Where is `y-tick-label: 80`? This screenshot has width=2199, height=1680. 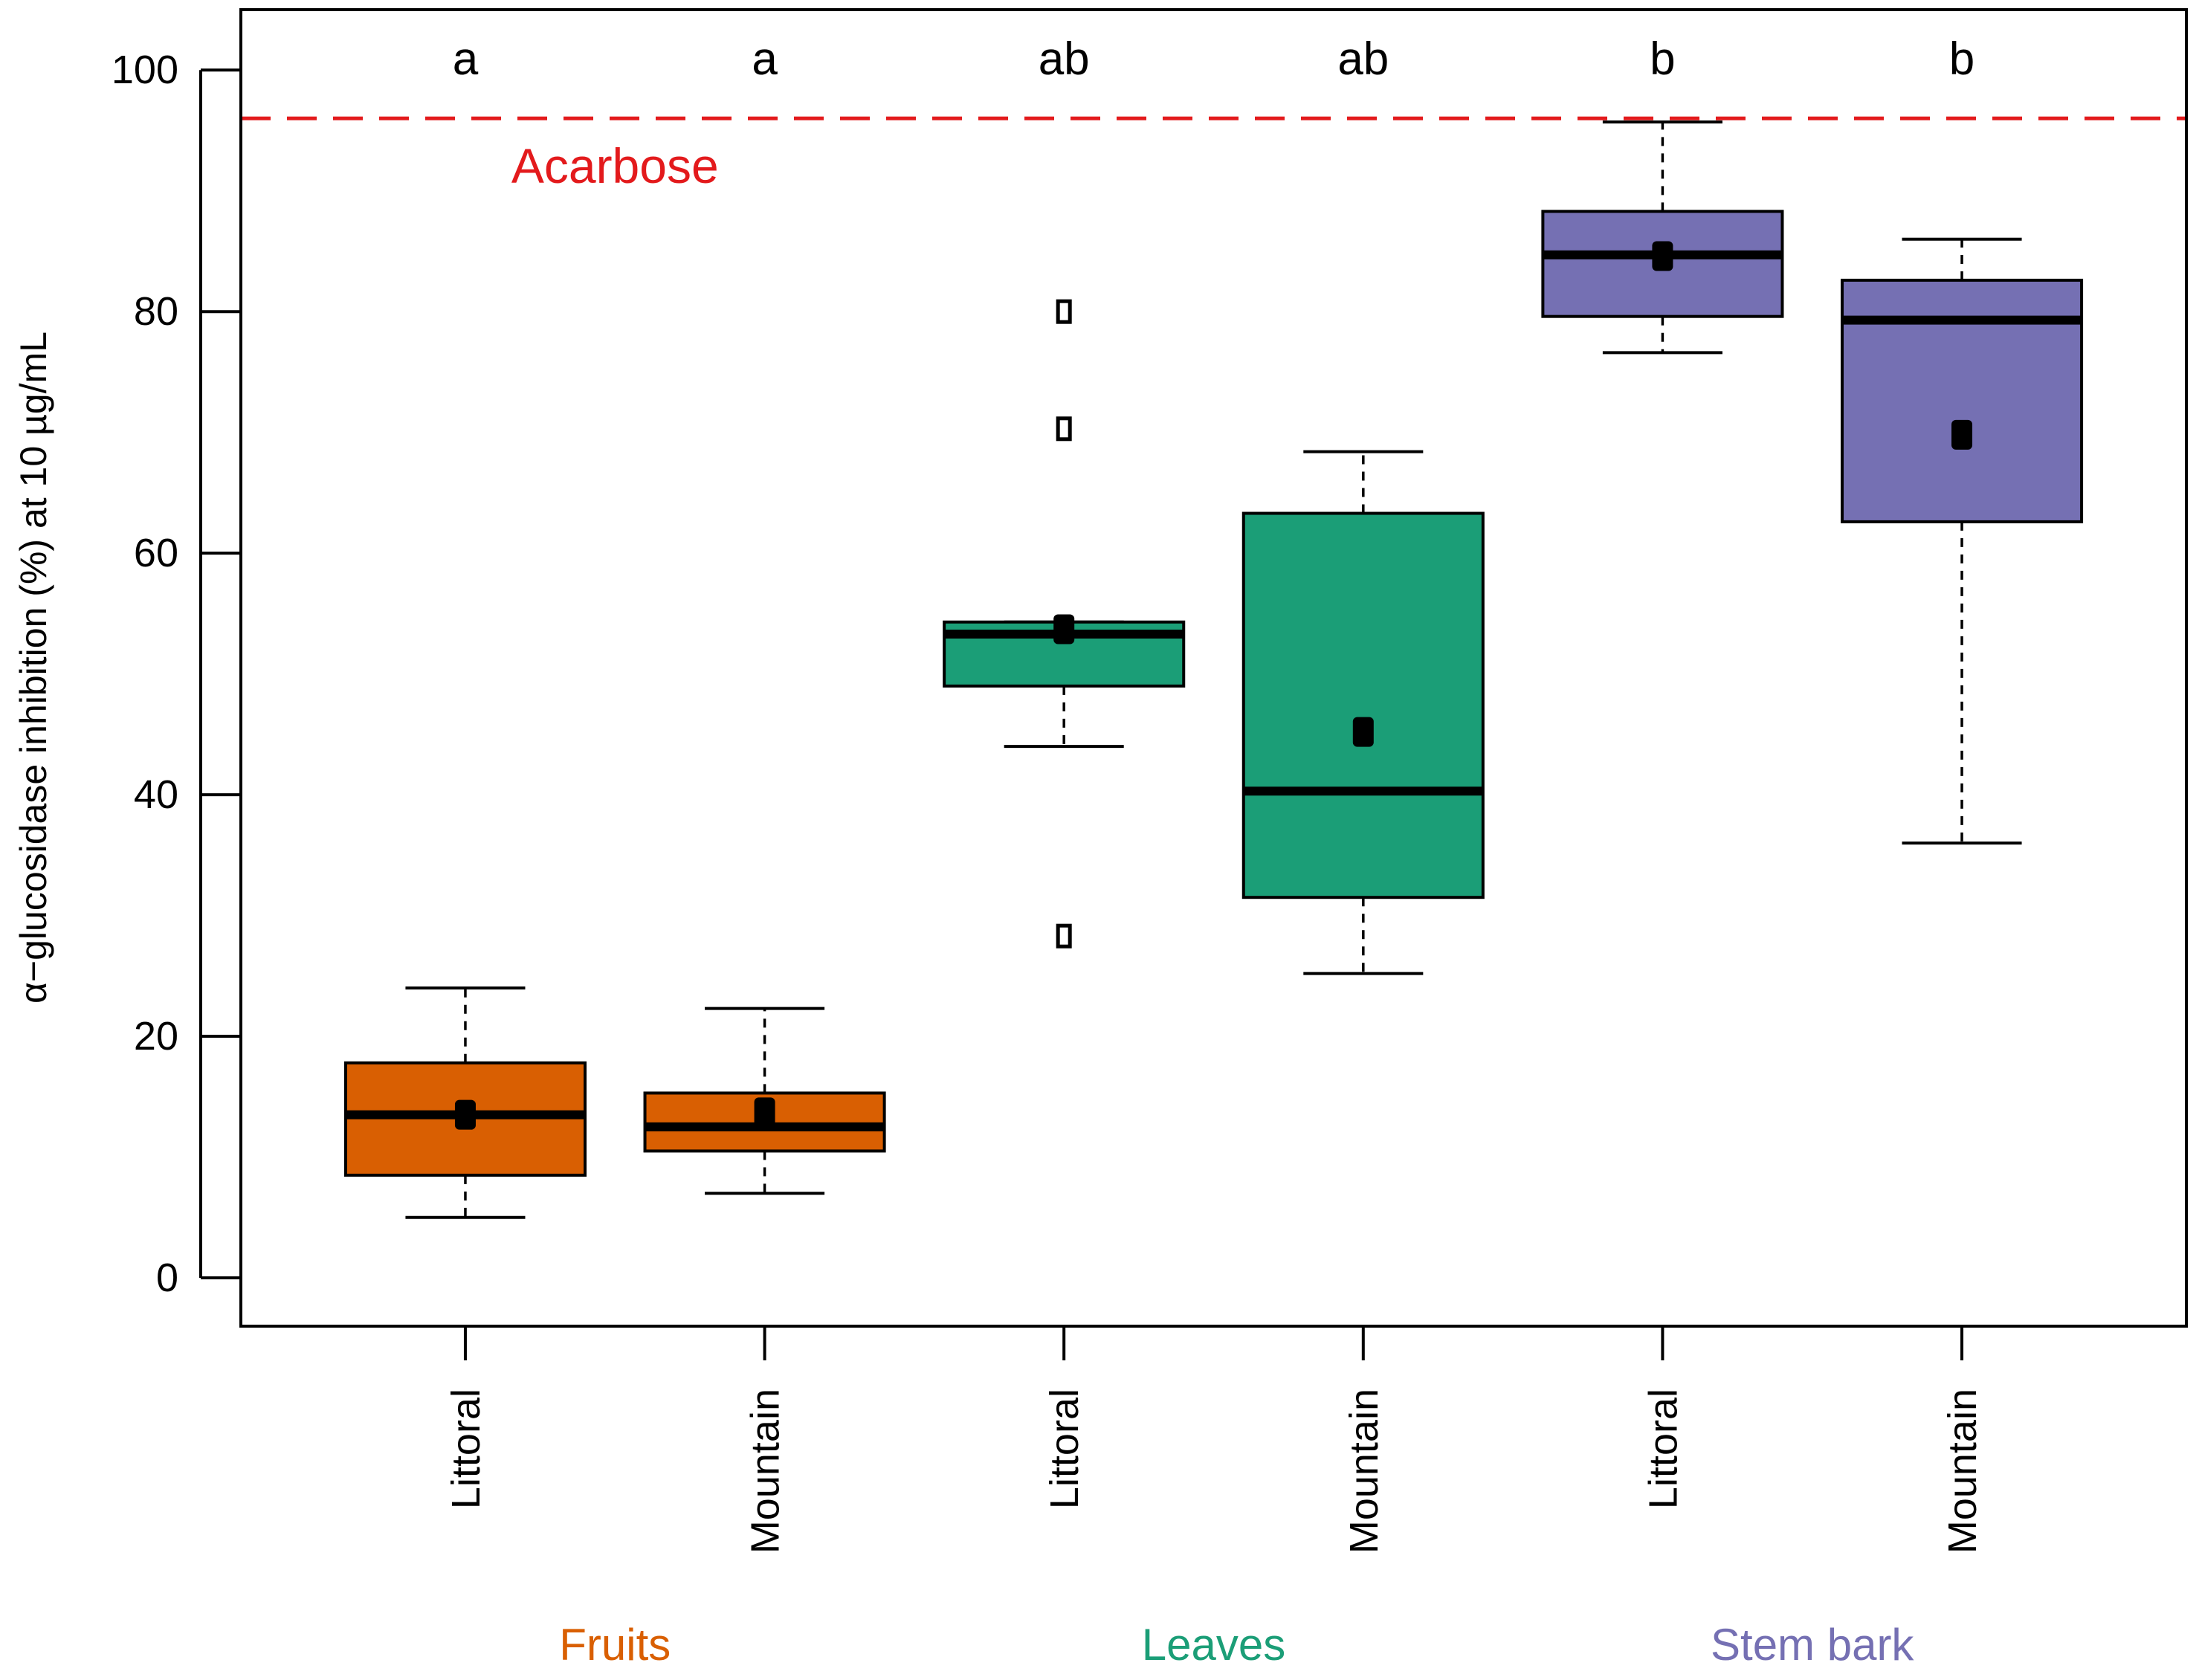 y-tick-label: 80 is located at coordinates (156, 312).